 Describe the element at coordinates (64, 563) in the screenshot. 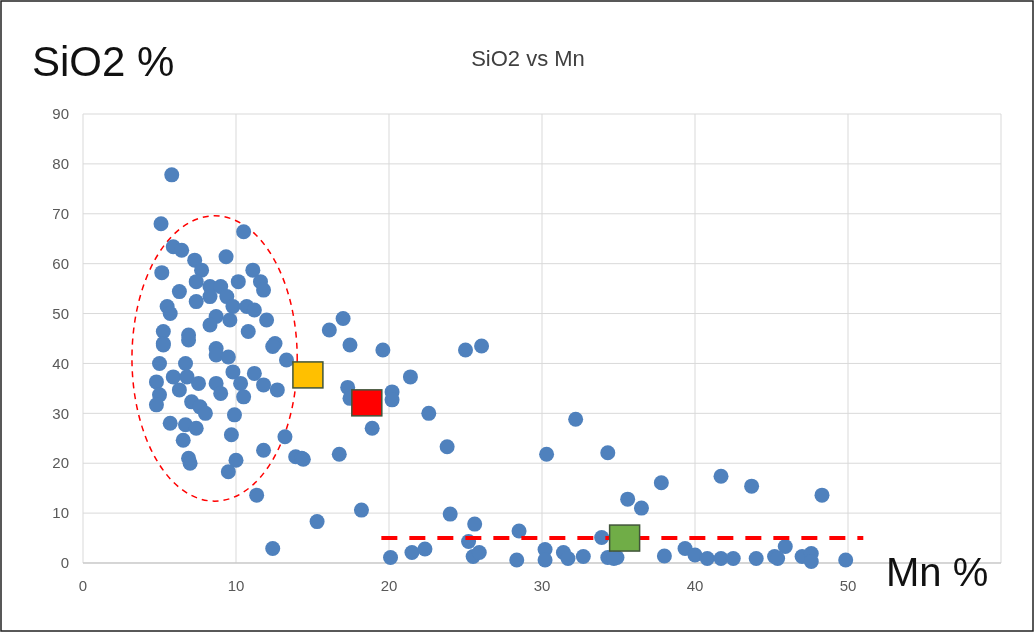

I see `y-tick-label: 0` at that location.